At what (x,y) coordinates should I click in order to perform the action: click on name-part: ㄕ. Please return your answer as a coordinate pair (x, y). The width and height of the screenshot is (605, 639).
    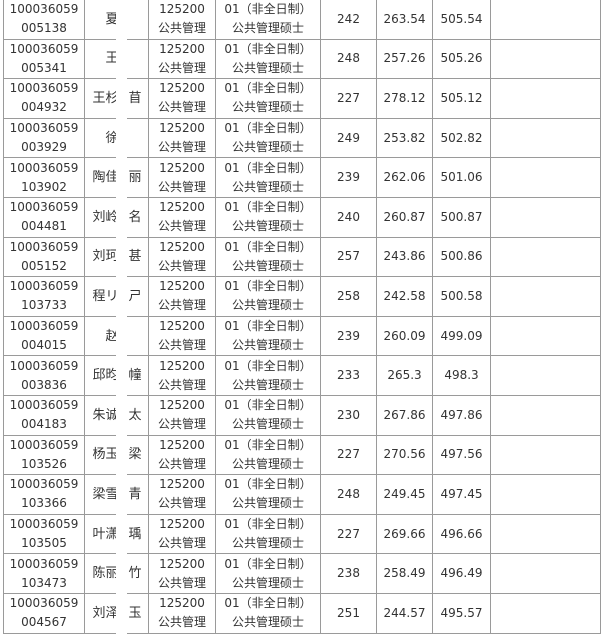
    Looking at the image, I should click on (135, 296).